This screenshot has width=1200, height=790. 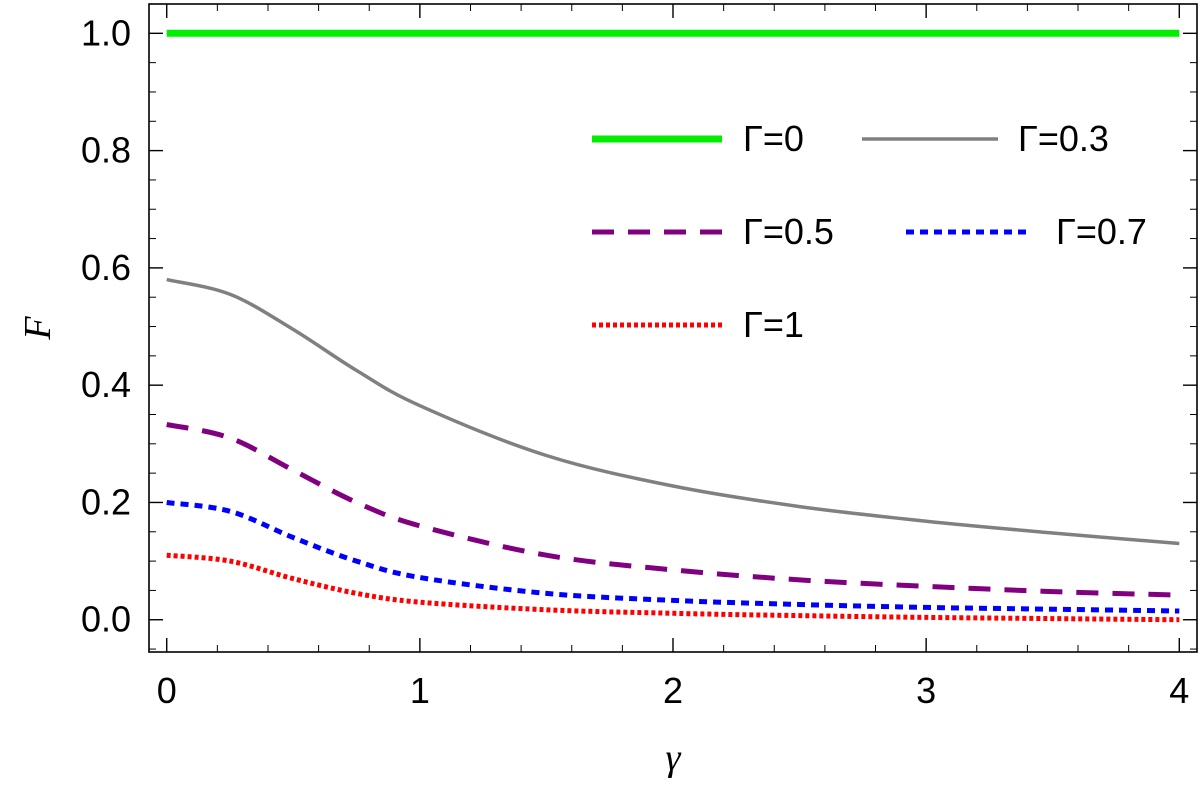 I want to click on y-tick-label: 0.4, so click(x=106, y=384).